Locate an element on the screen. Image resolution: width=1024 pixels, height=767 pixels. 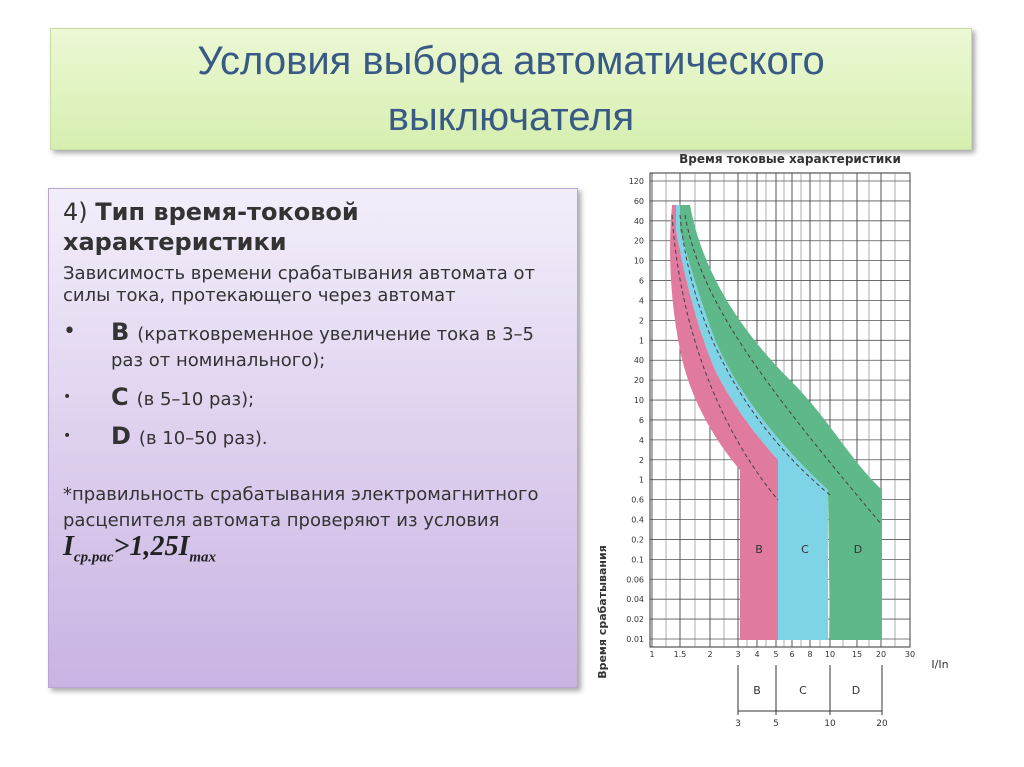
y-tick-label: 0.6 is located at coordinates (637, 500).